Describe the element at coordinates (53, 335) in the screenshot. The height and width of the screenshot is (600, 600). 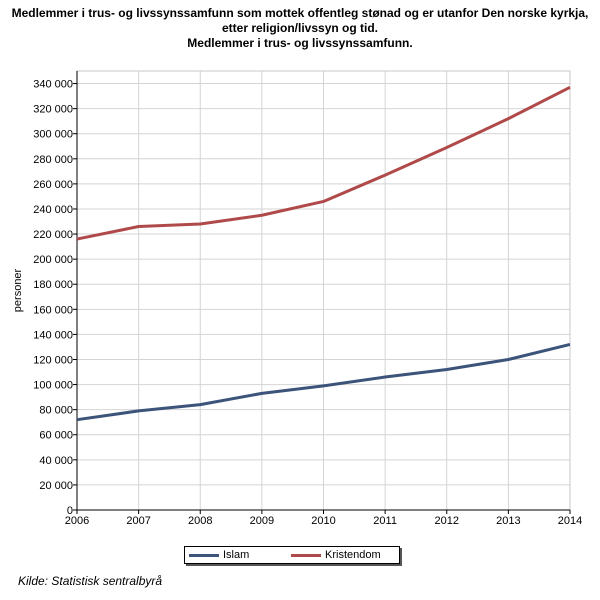
I see `y-tick-label: 140 000` at that location.